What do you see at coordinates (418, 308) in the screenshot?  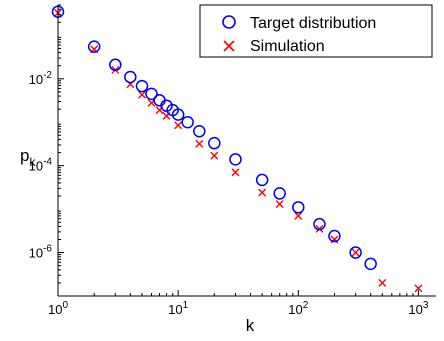 I see `x-tick-label-3: 10³` at bounding box center [418, 308].